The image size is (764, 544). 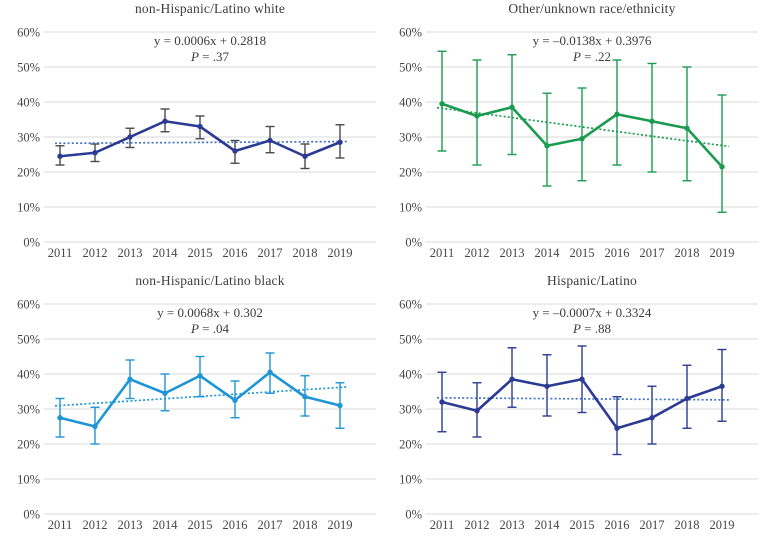 I want to click on chart-title: Hispanic/Latino, so click(x=592, y=280).